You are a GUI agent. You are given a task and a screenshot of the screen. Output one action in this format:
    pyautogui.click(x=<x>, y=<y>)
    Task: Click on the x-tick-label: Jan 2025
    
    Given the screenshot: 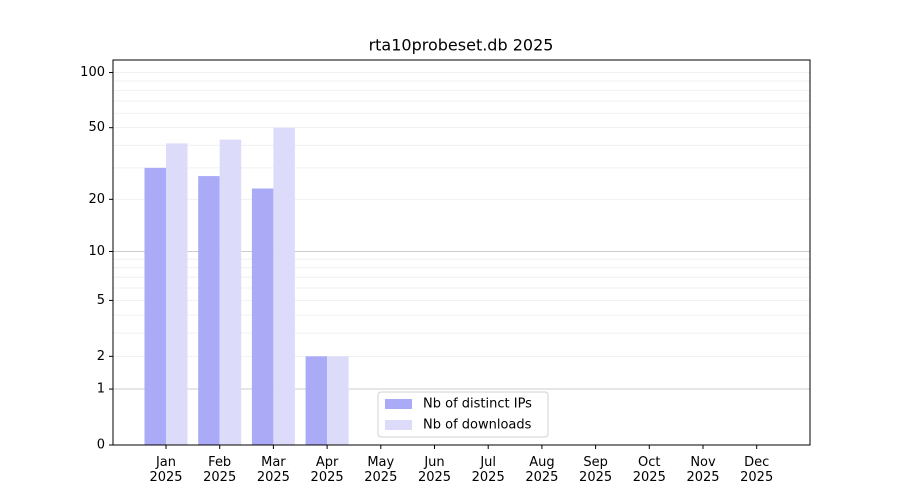 What is the action you would take?
    pyautogui.click(x=165, y=470)
    